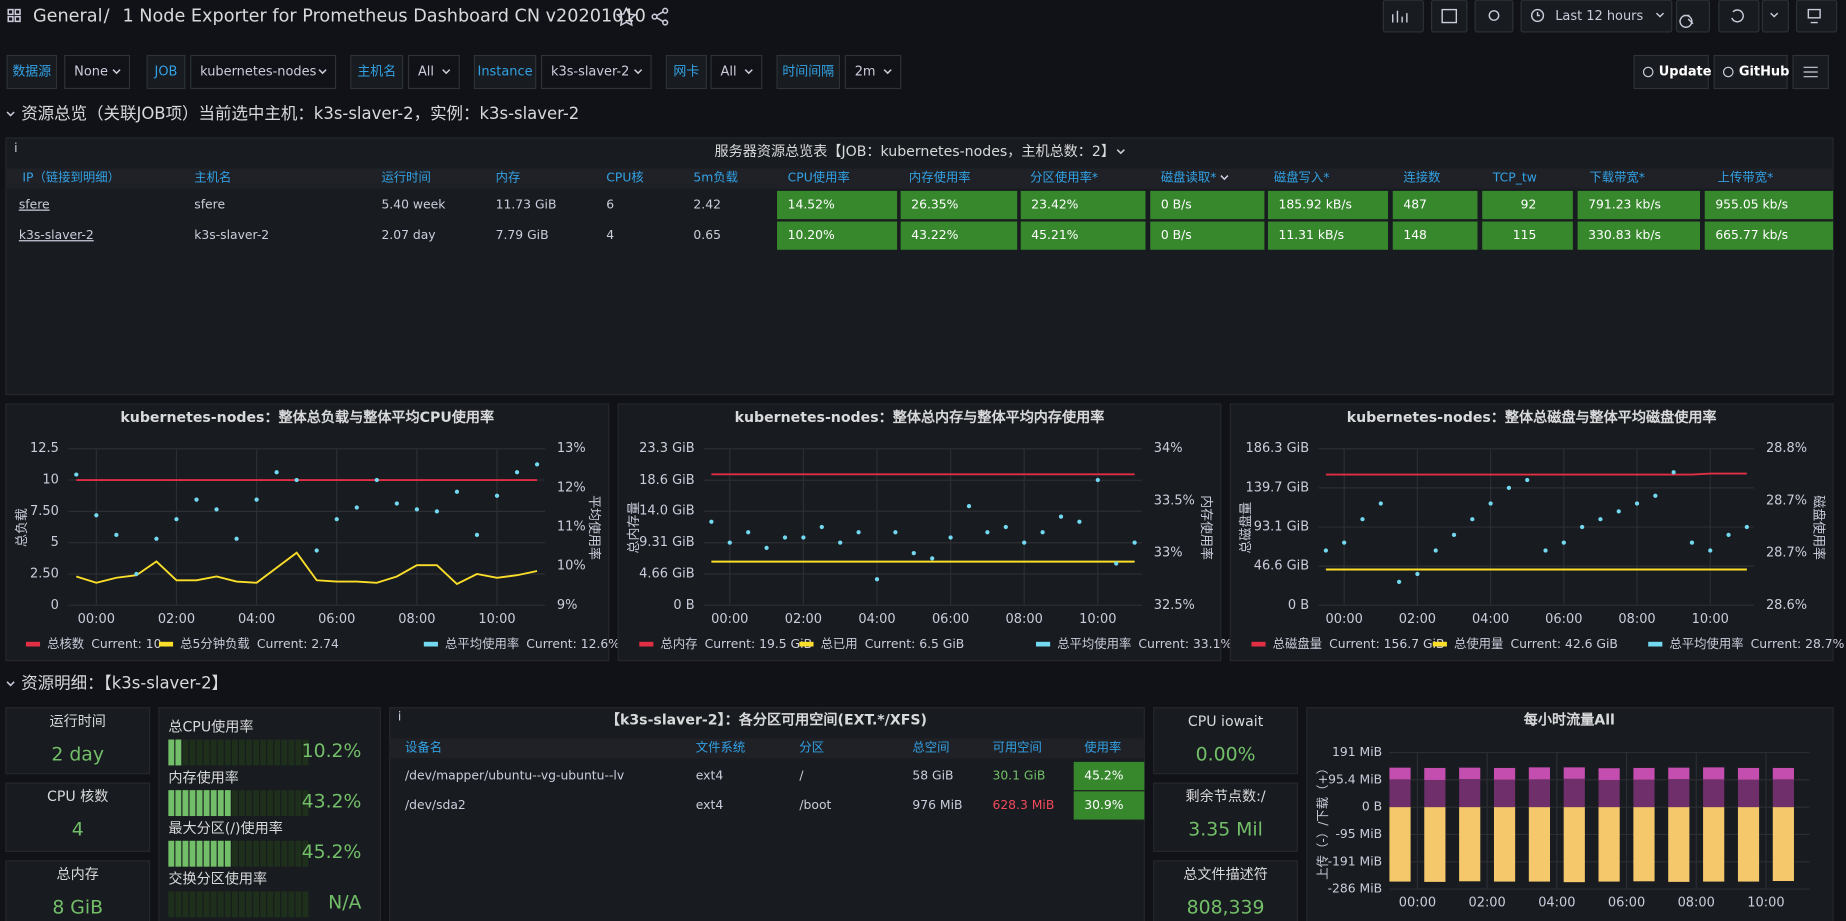  I want to click on table-cell: 4, so click(610, 235).